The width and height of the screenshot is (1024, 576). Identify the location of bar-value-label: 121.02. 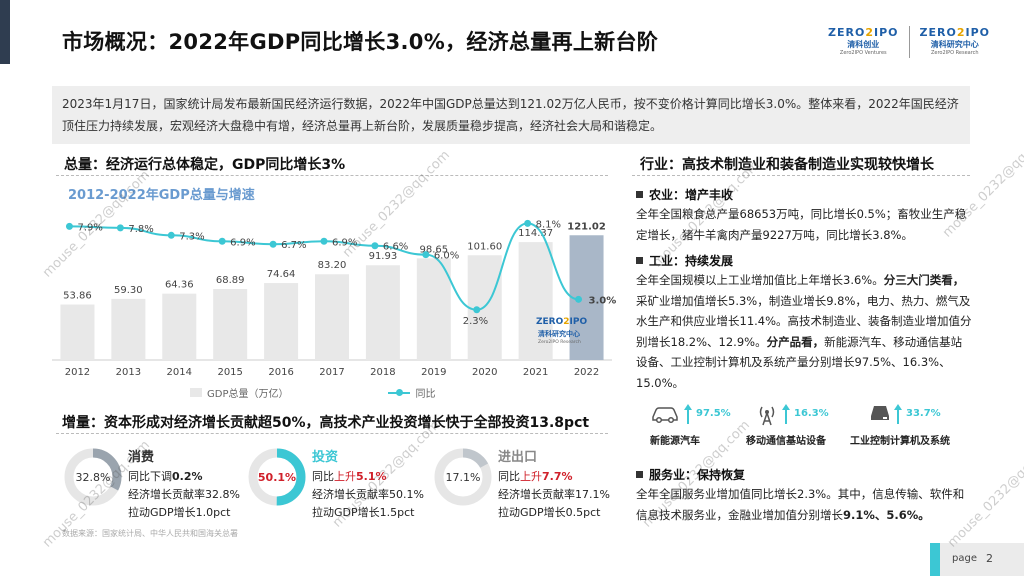
(586, 226).